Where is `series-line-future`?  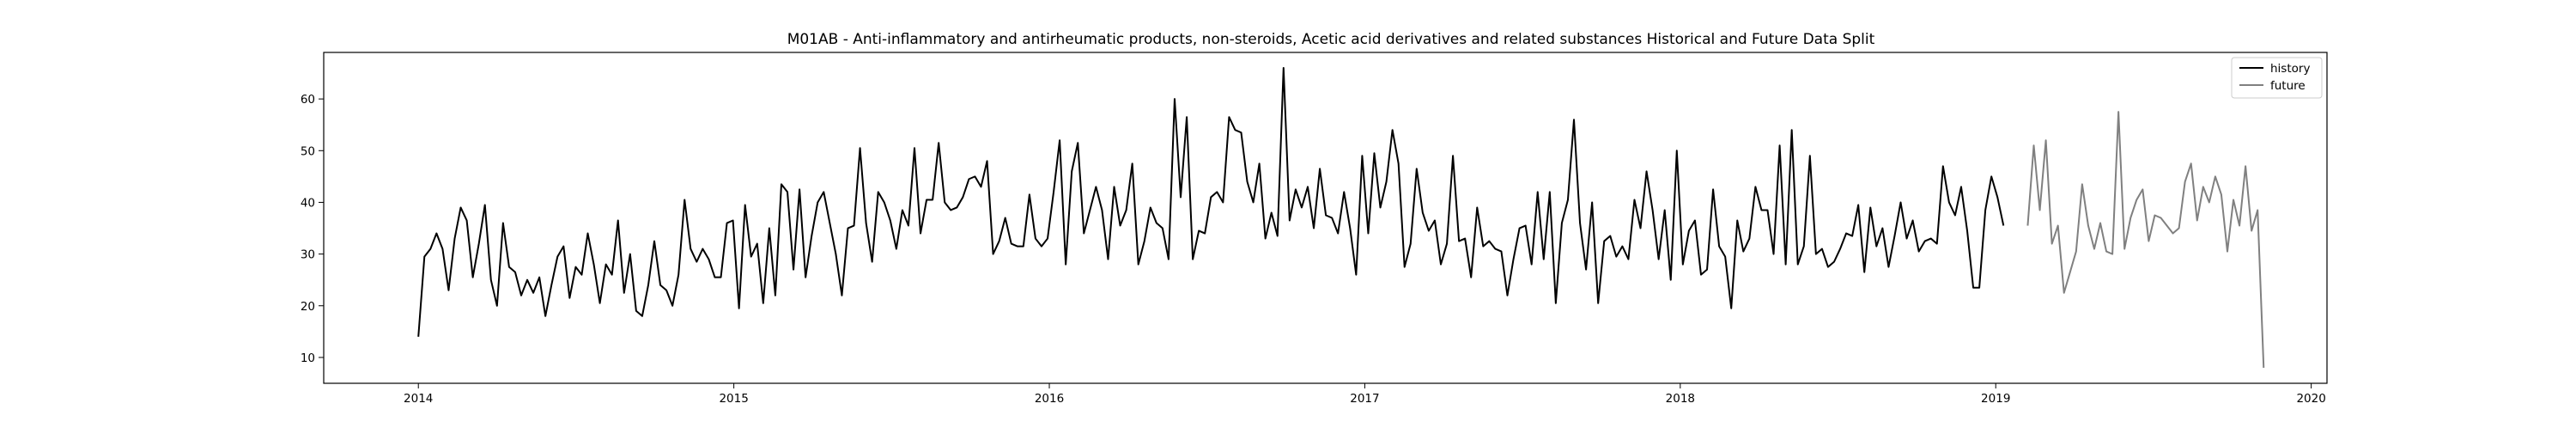
series-line-future is located at coordinates (2145, 240).